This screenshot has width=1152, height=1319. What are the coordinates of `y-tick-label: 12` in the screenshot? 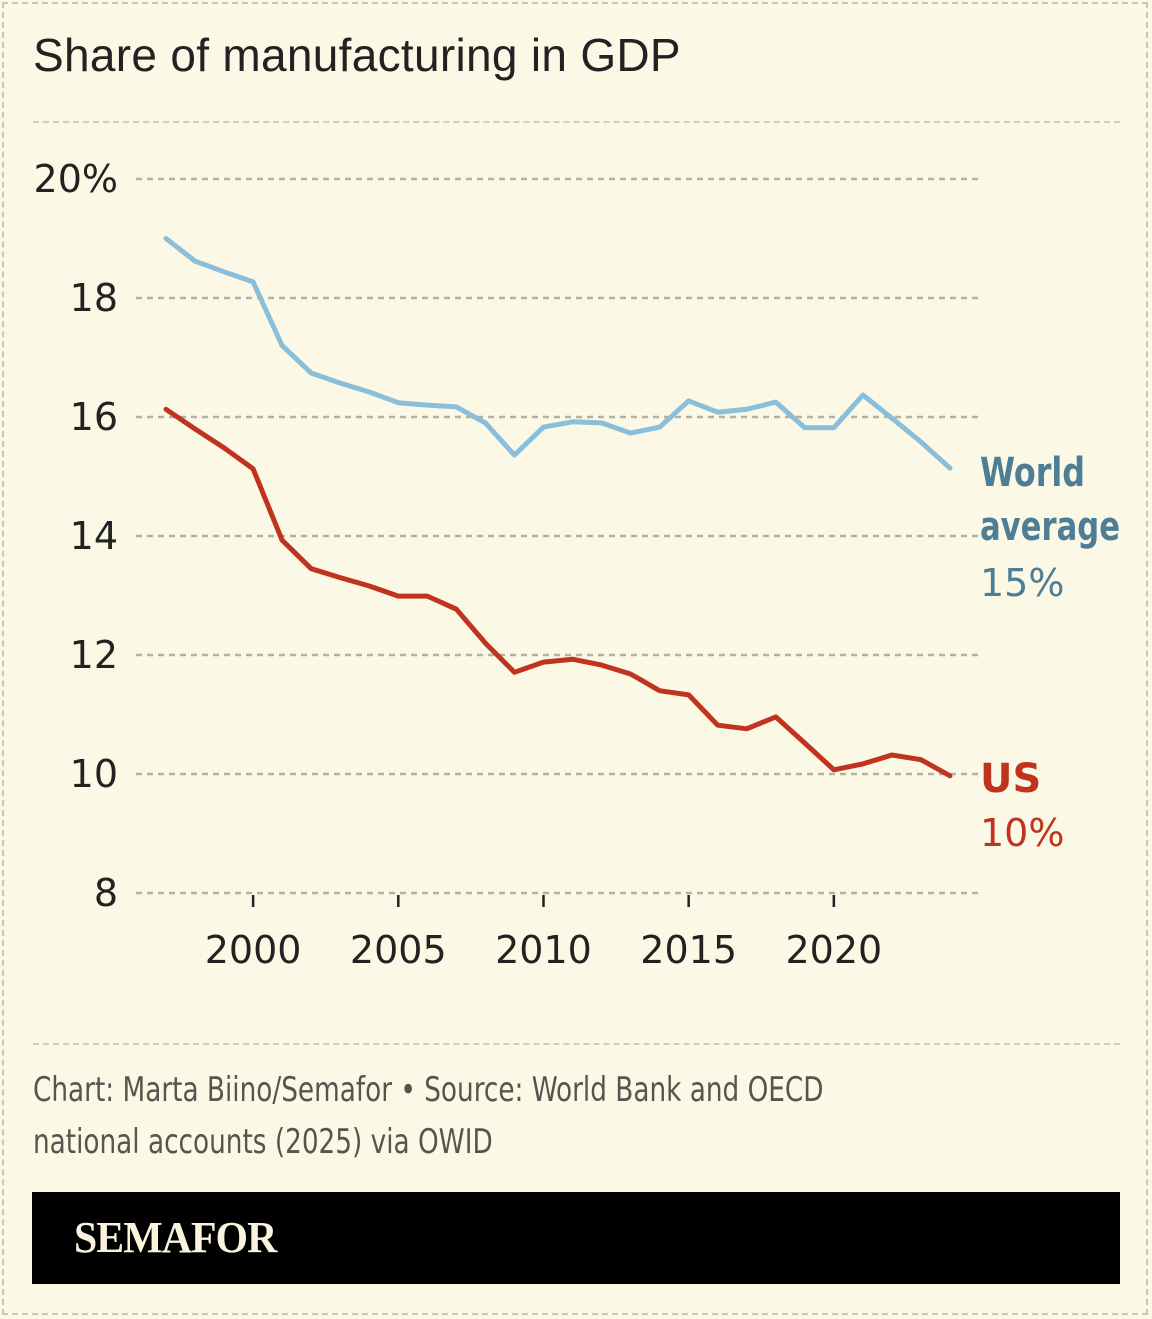 It's located at (94, 655).